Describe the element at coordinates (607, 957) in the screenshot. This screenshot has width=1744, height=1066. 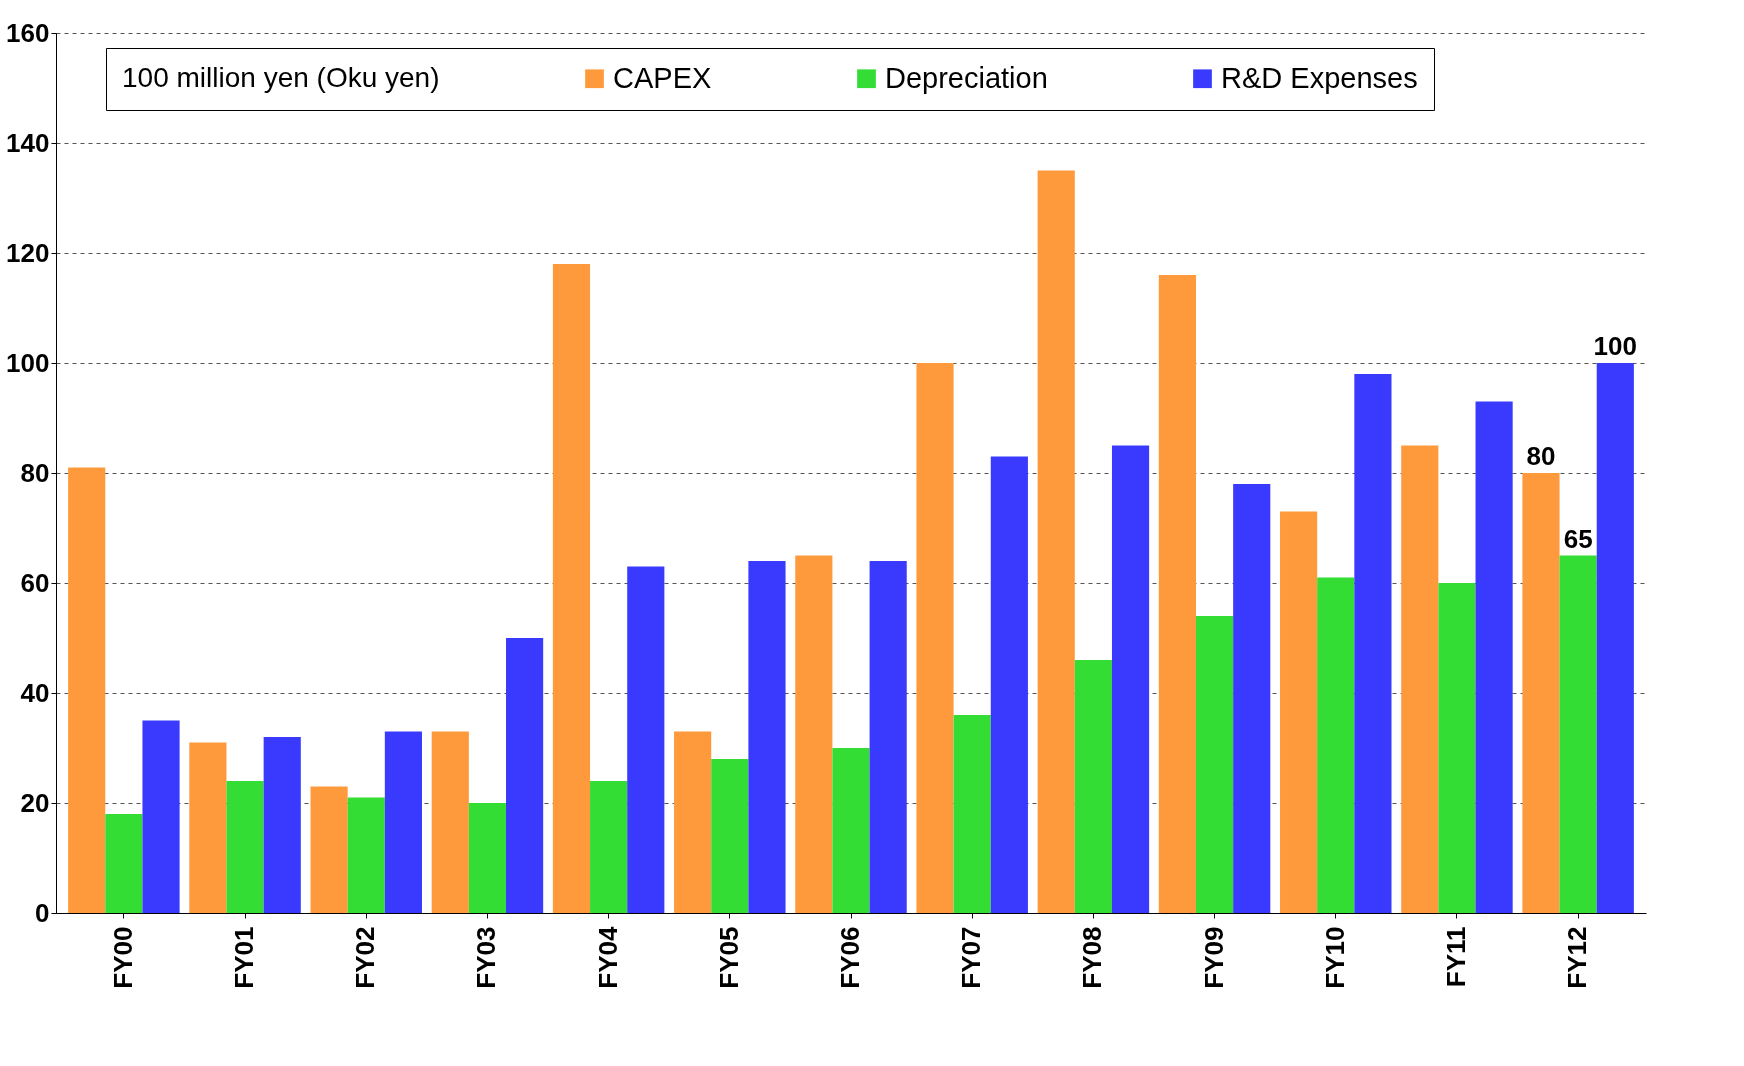
I see `x-tick-label: FY04` at that location.